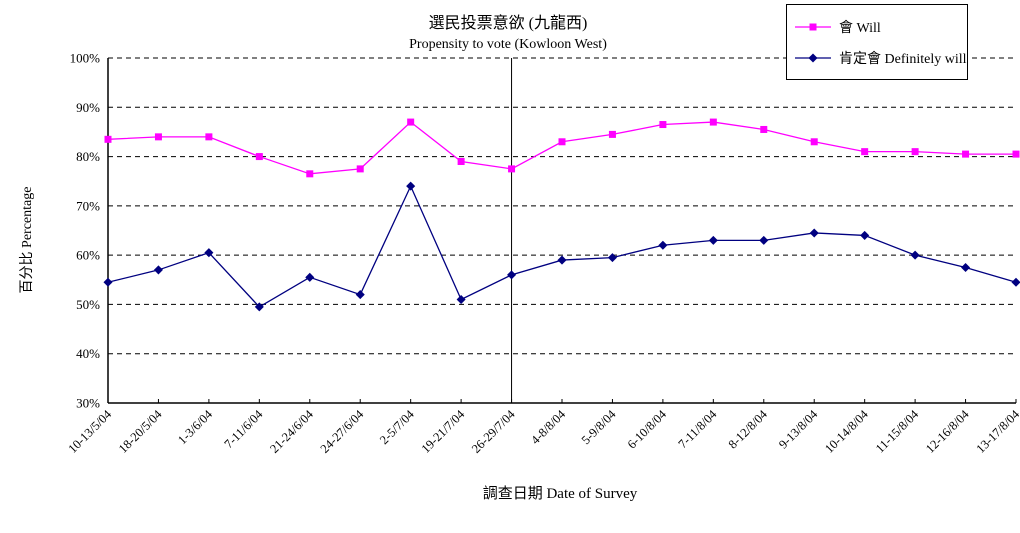 The height and width of the screenshot is (533, 1020). I want to click on legend-label-will: 會 Will, so click(860, 28).